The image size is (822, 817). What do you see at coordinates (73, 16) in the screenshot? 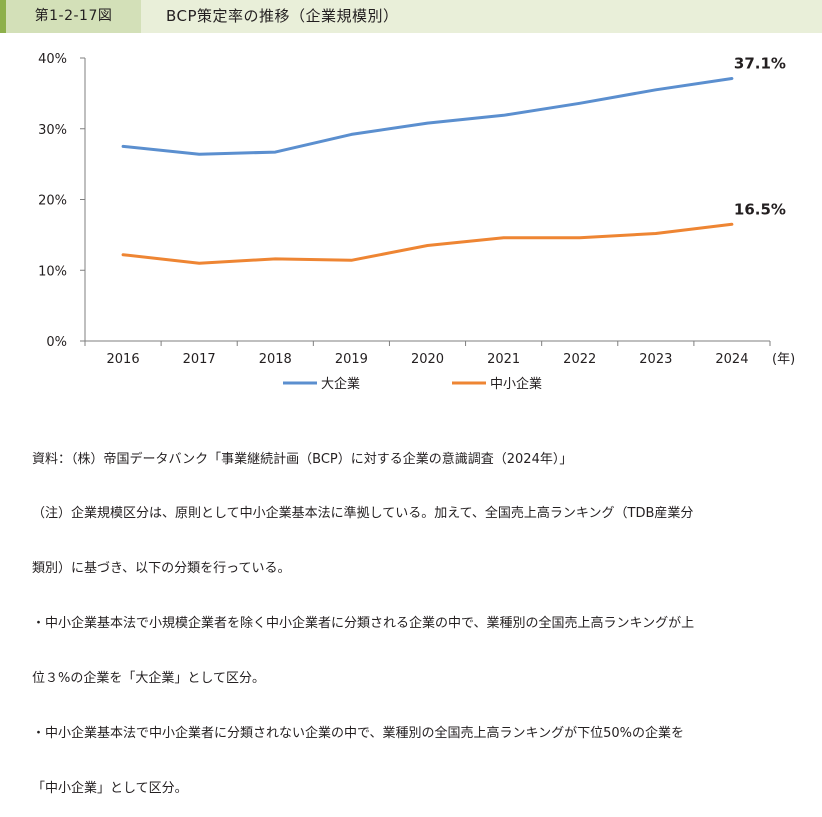
I see `figure-number: 第1-2-17図` at bounding box center [73, 16].